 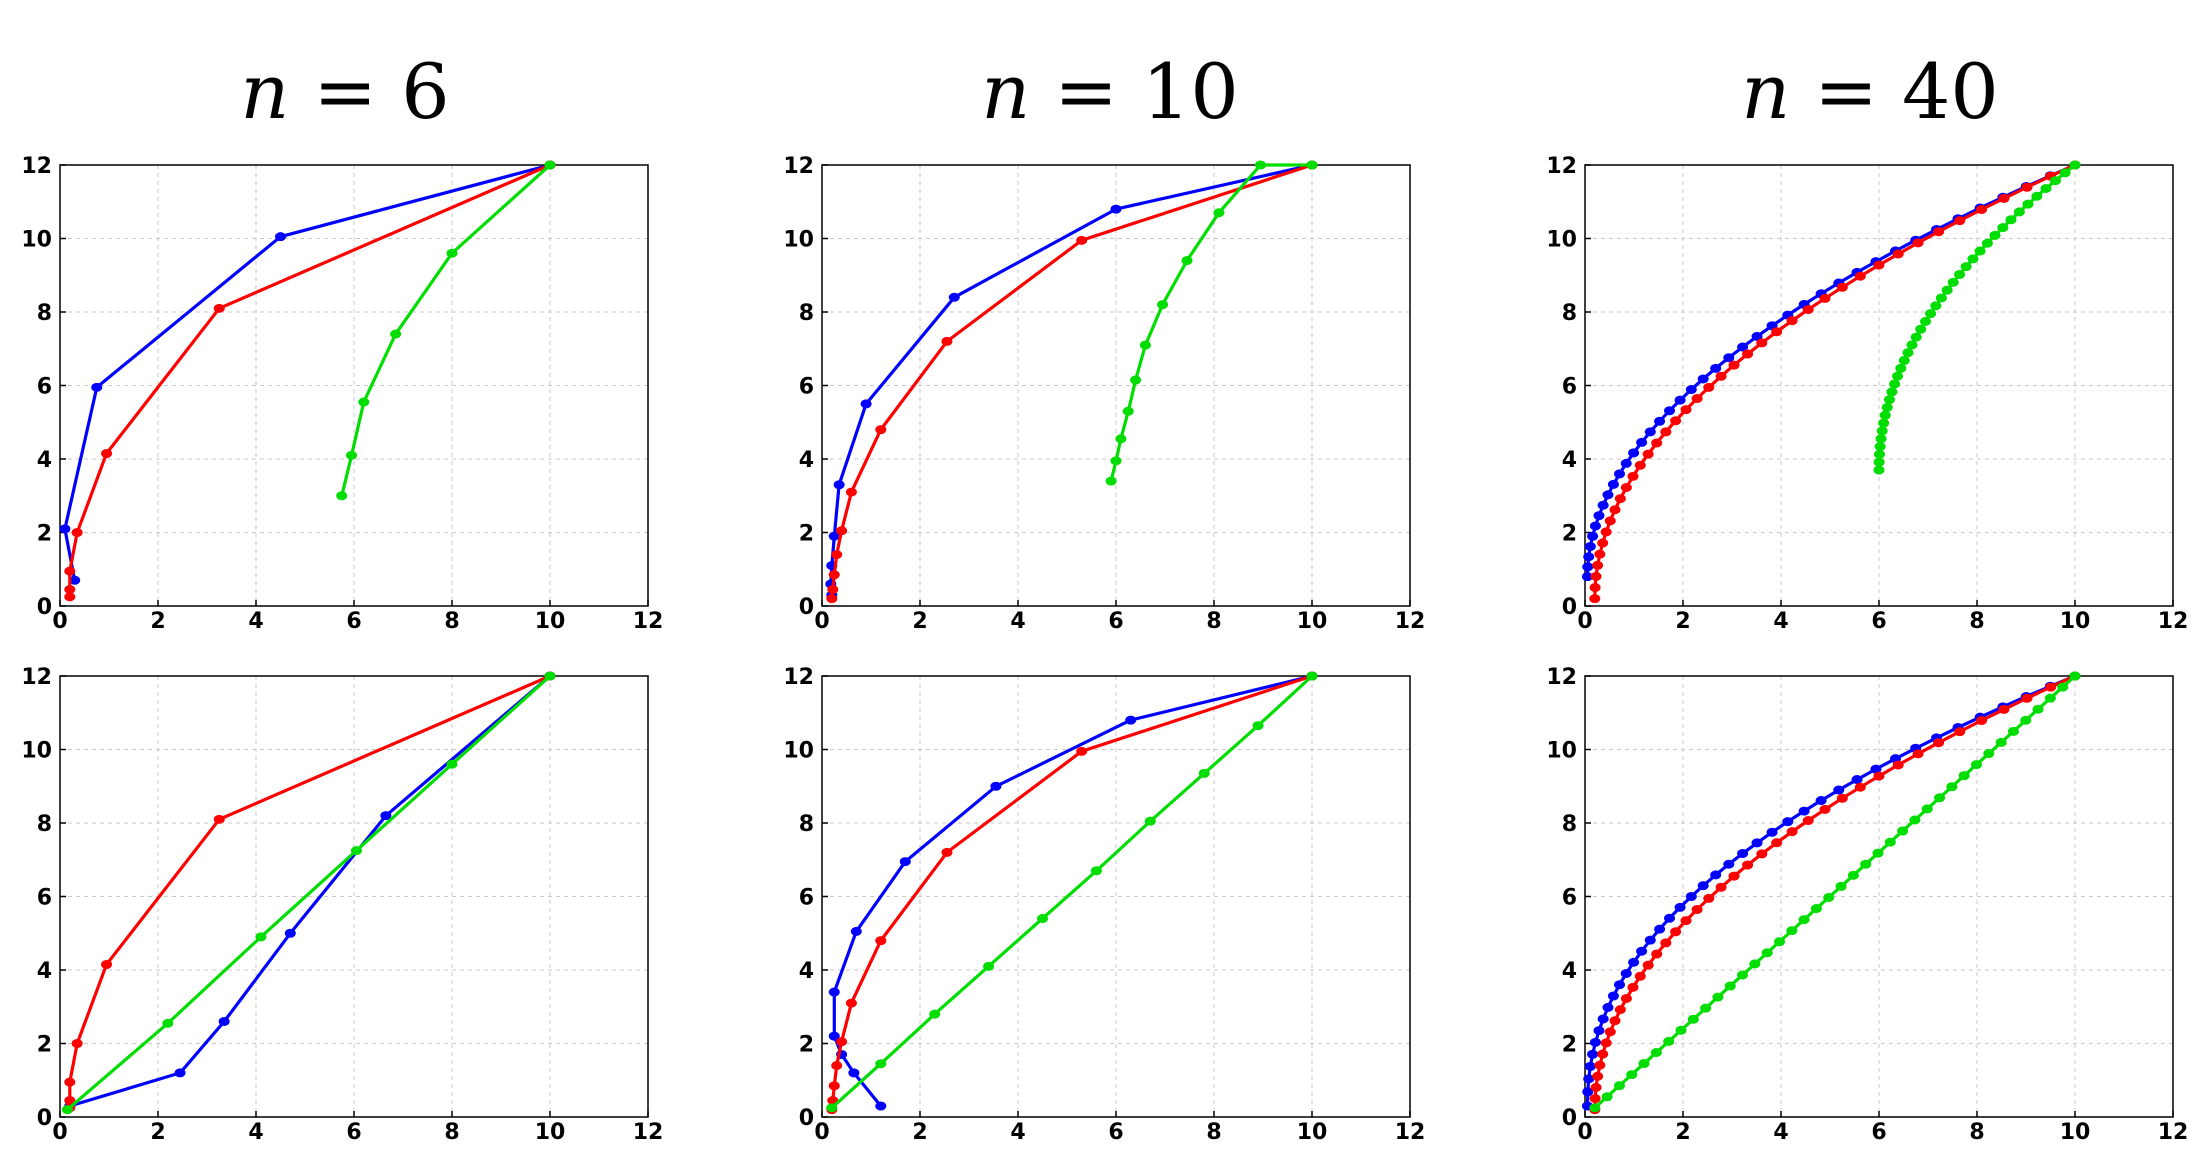 I want to click on y-tick-label: 10, so click(x=1561, y=751).